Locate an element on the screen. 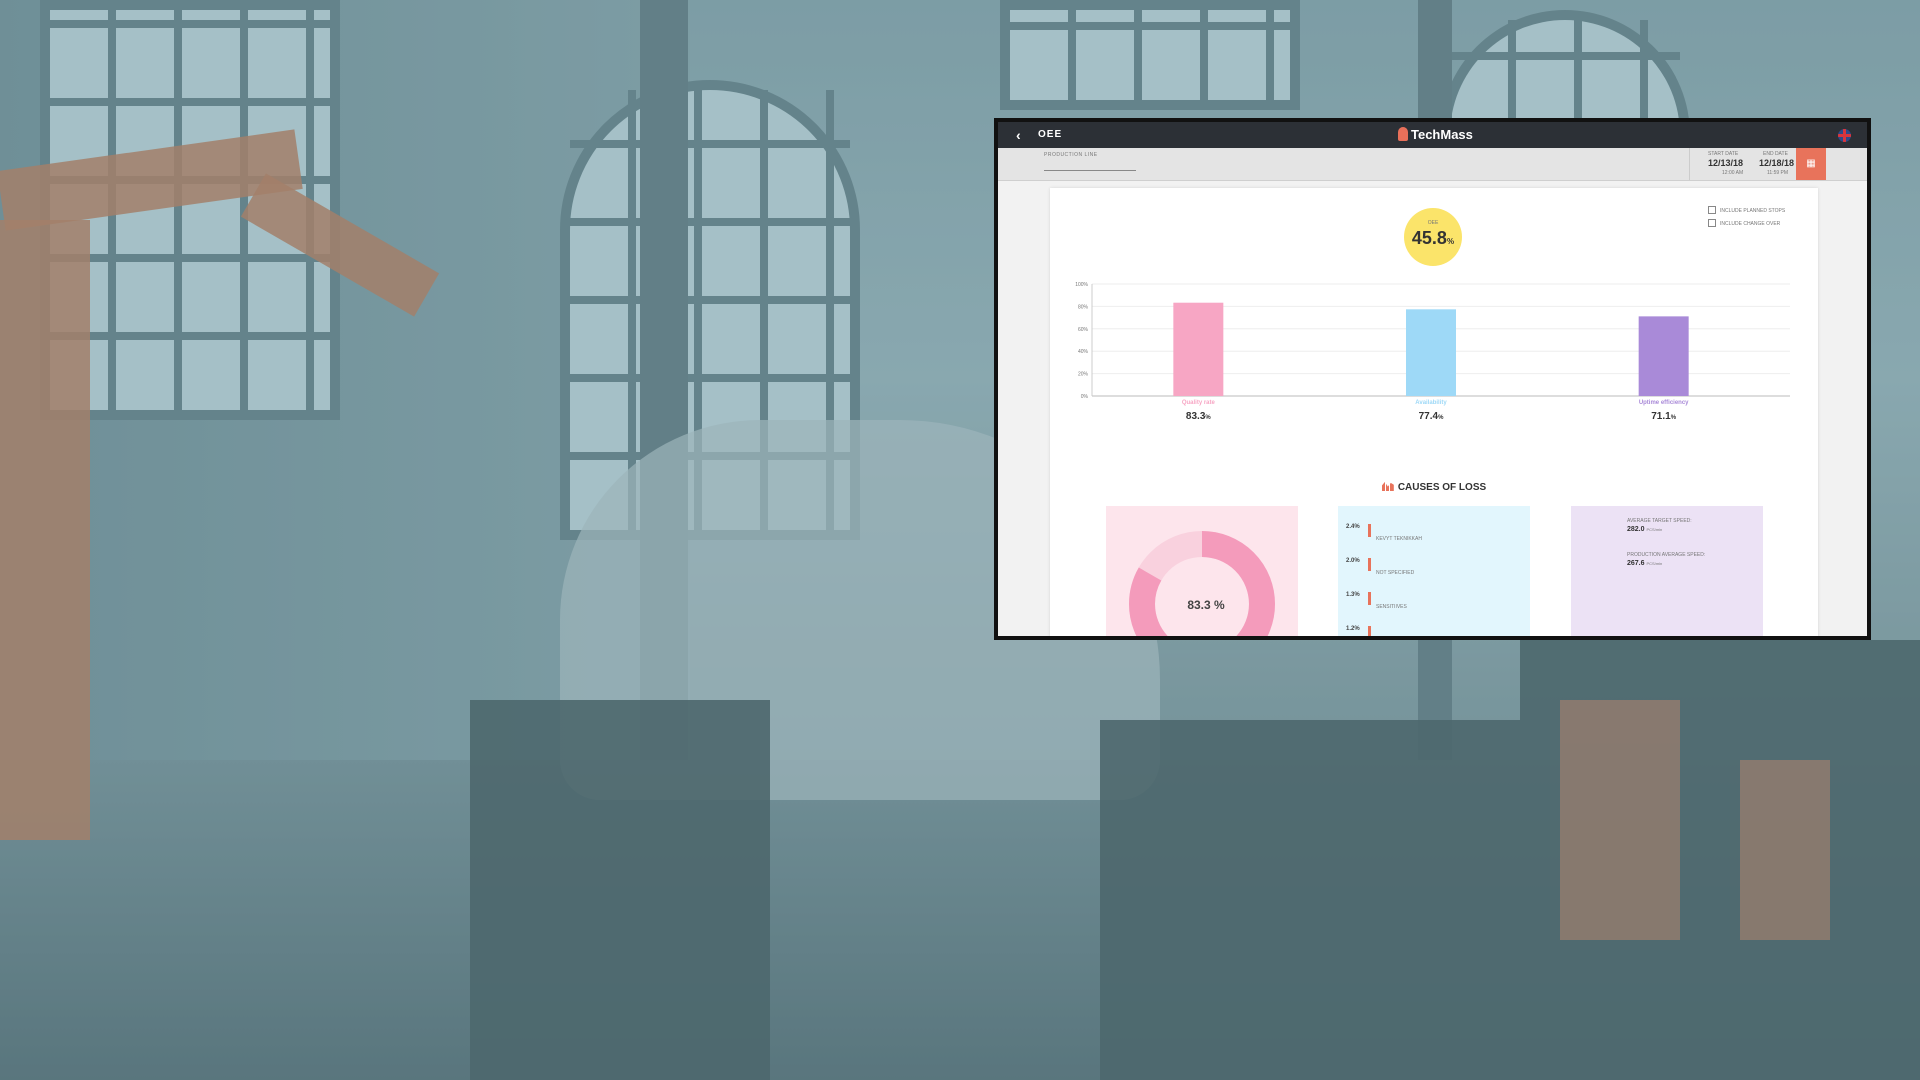  calendar-button: ▦ is located at coordinates (1811, 164).